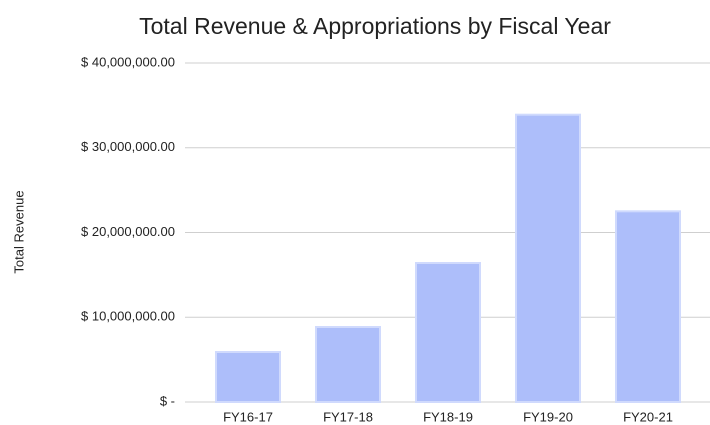 The width and height of the screenshot is (710, 425). Describe the element at coordinates (248, 416) in the screenshot. I see `x-tick-label: FY16-17` at that location.